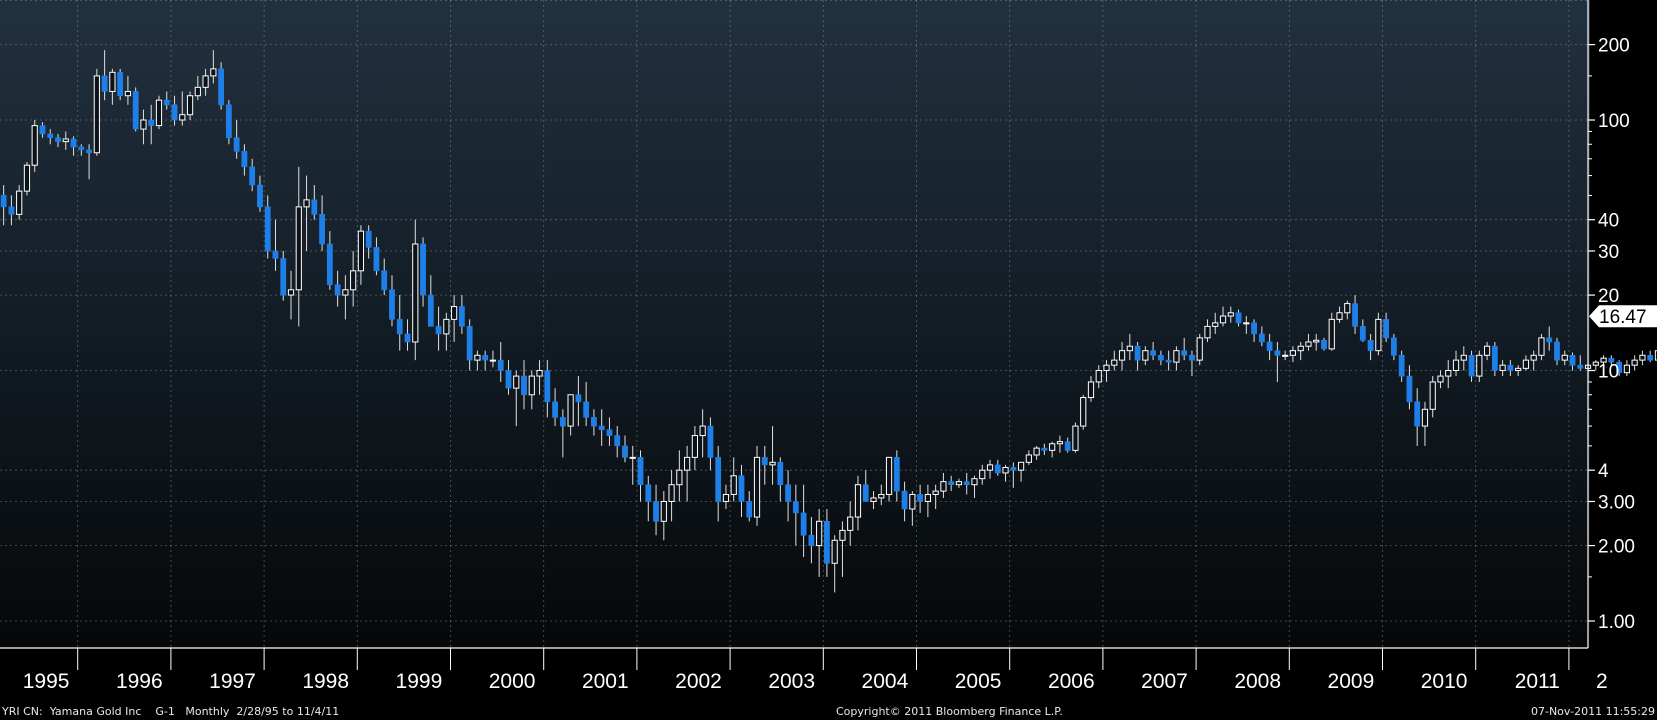  I want to click on x-tick-label: 2004, so click(885, 681).